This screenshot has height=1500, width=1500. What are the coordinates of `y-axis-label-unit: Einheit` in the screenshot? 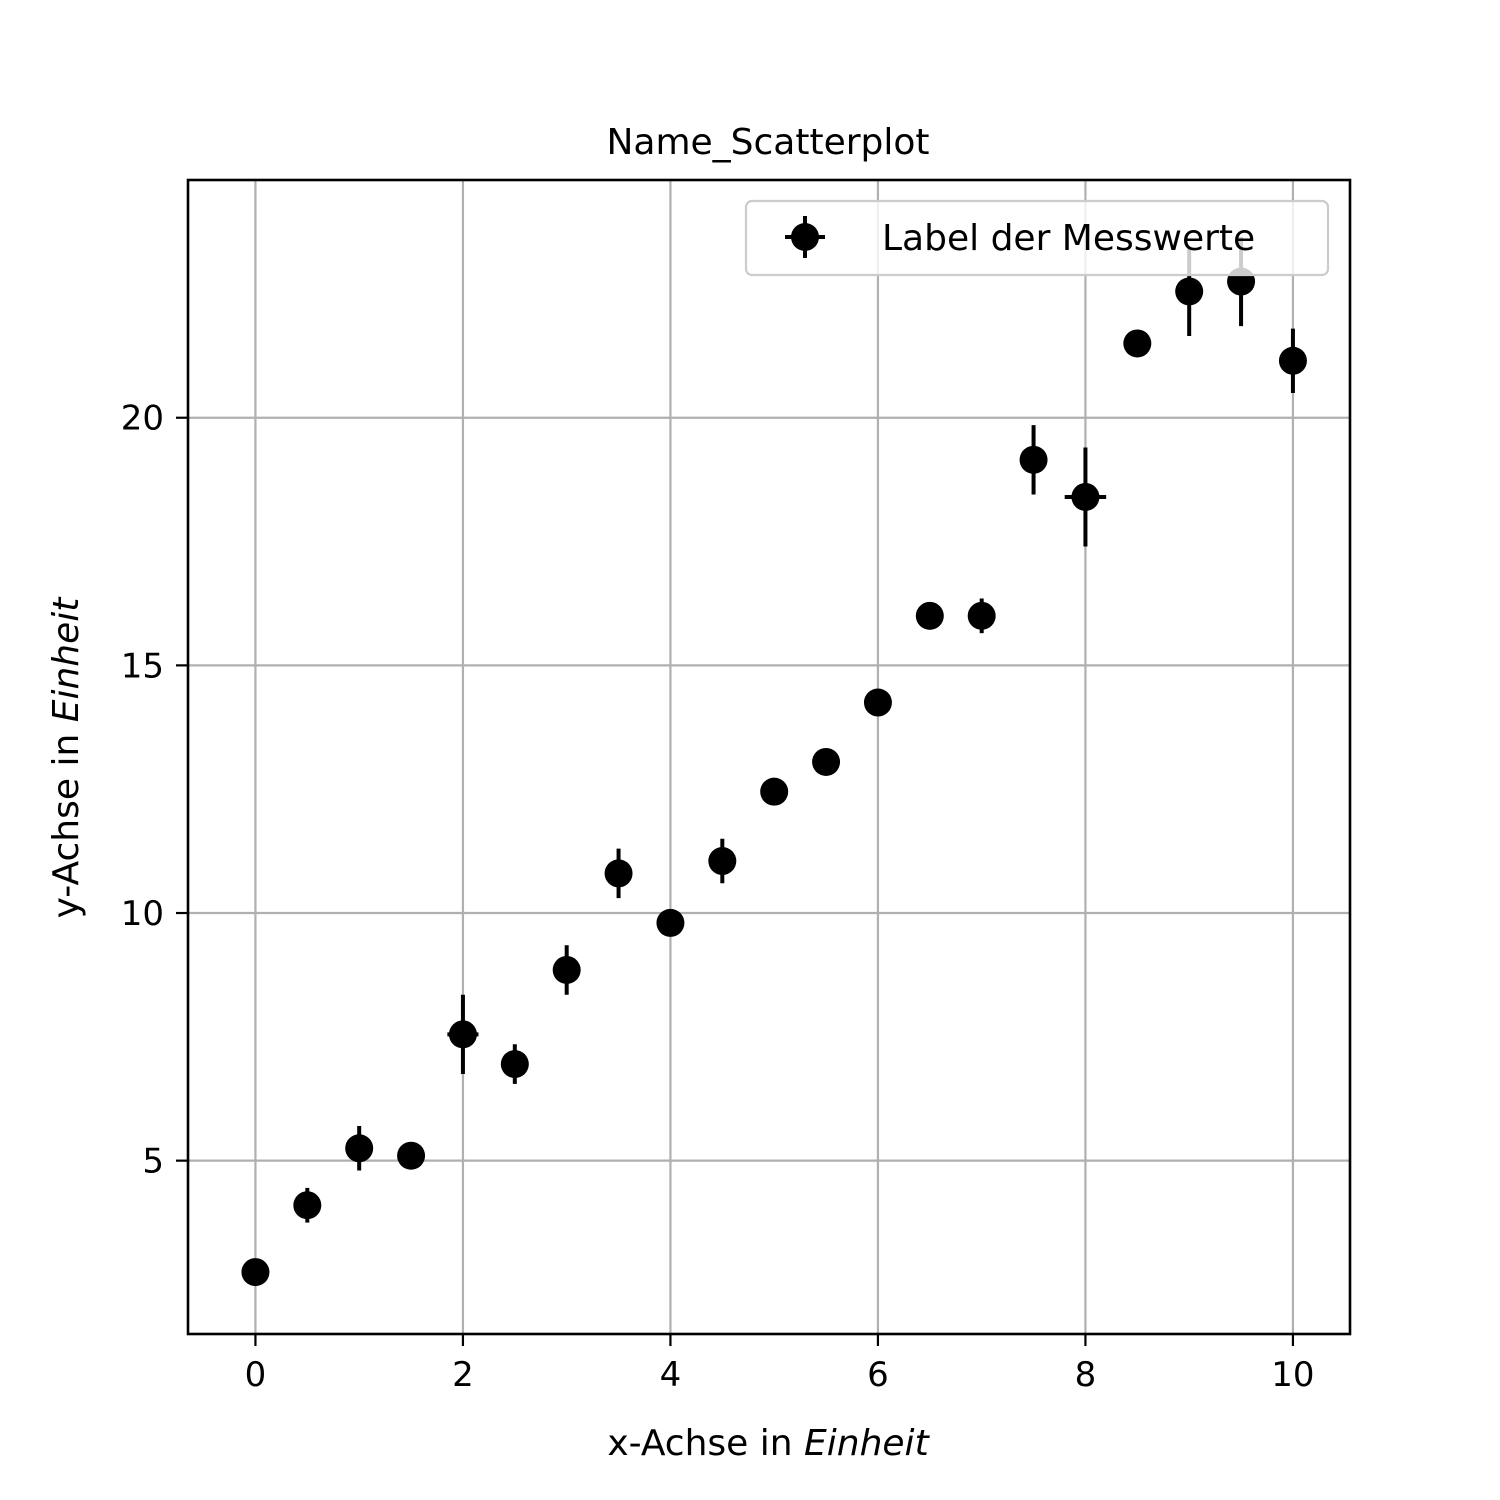 It's located at (66, 659).